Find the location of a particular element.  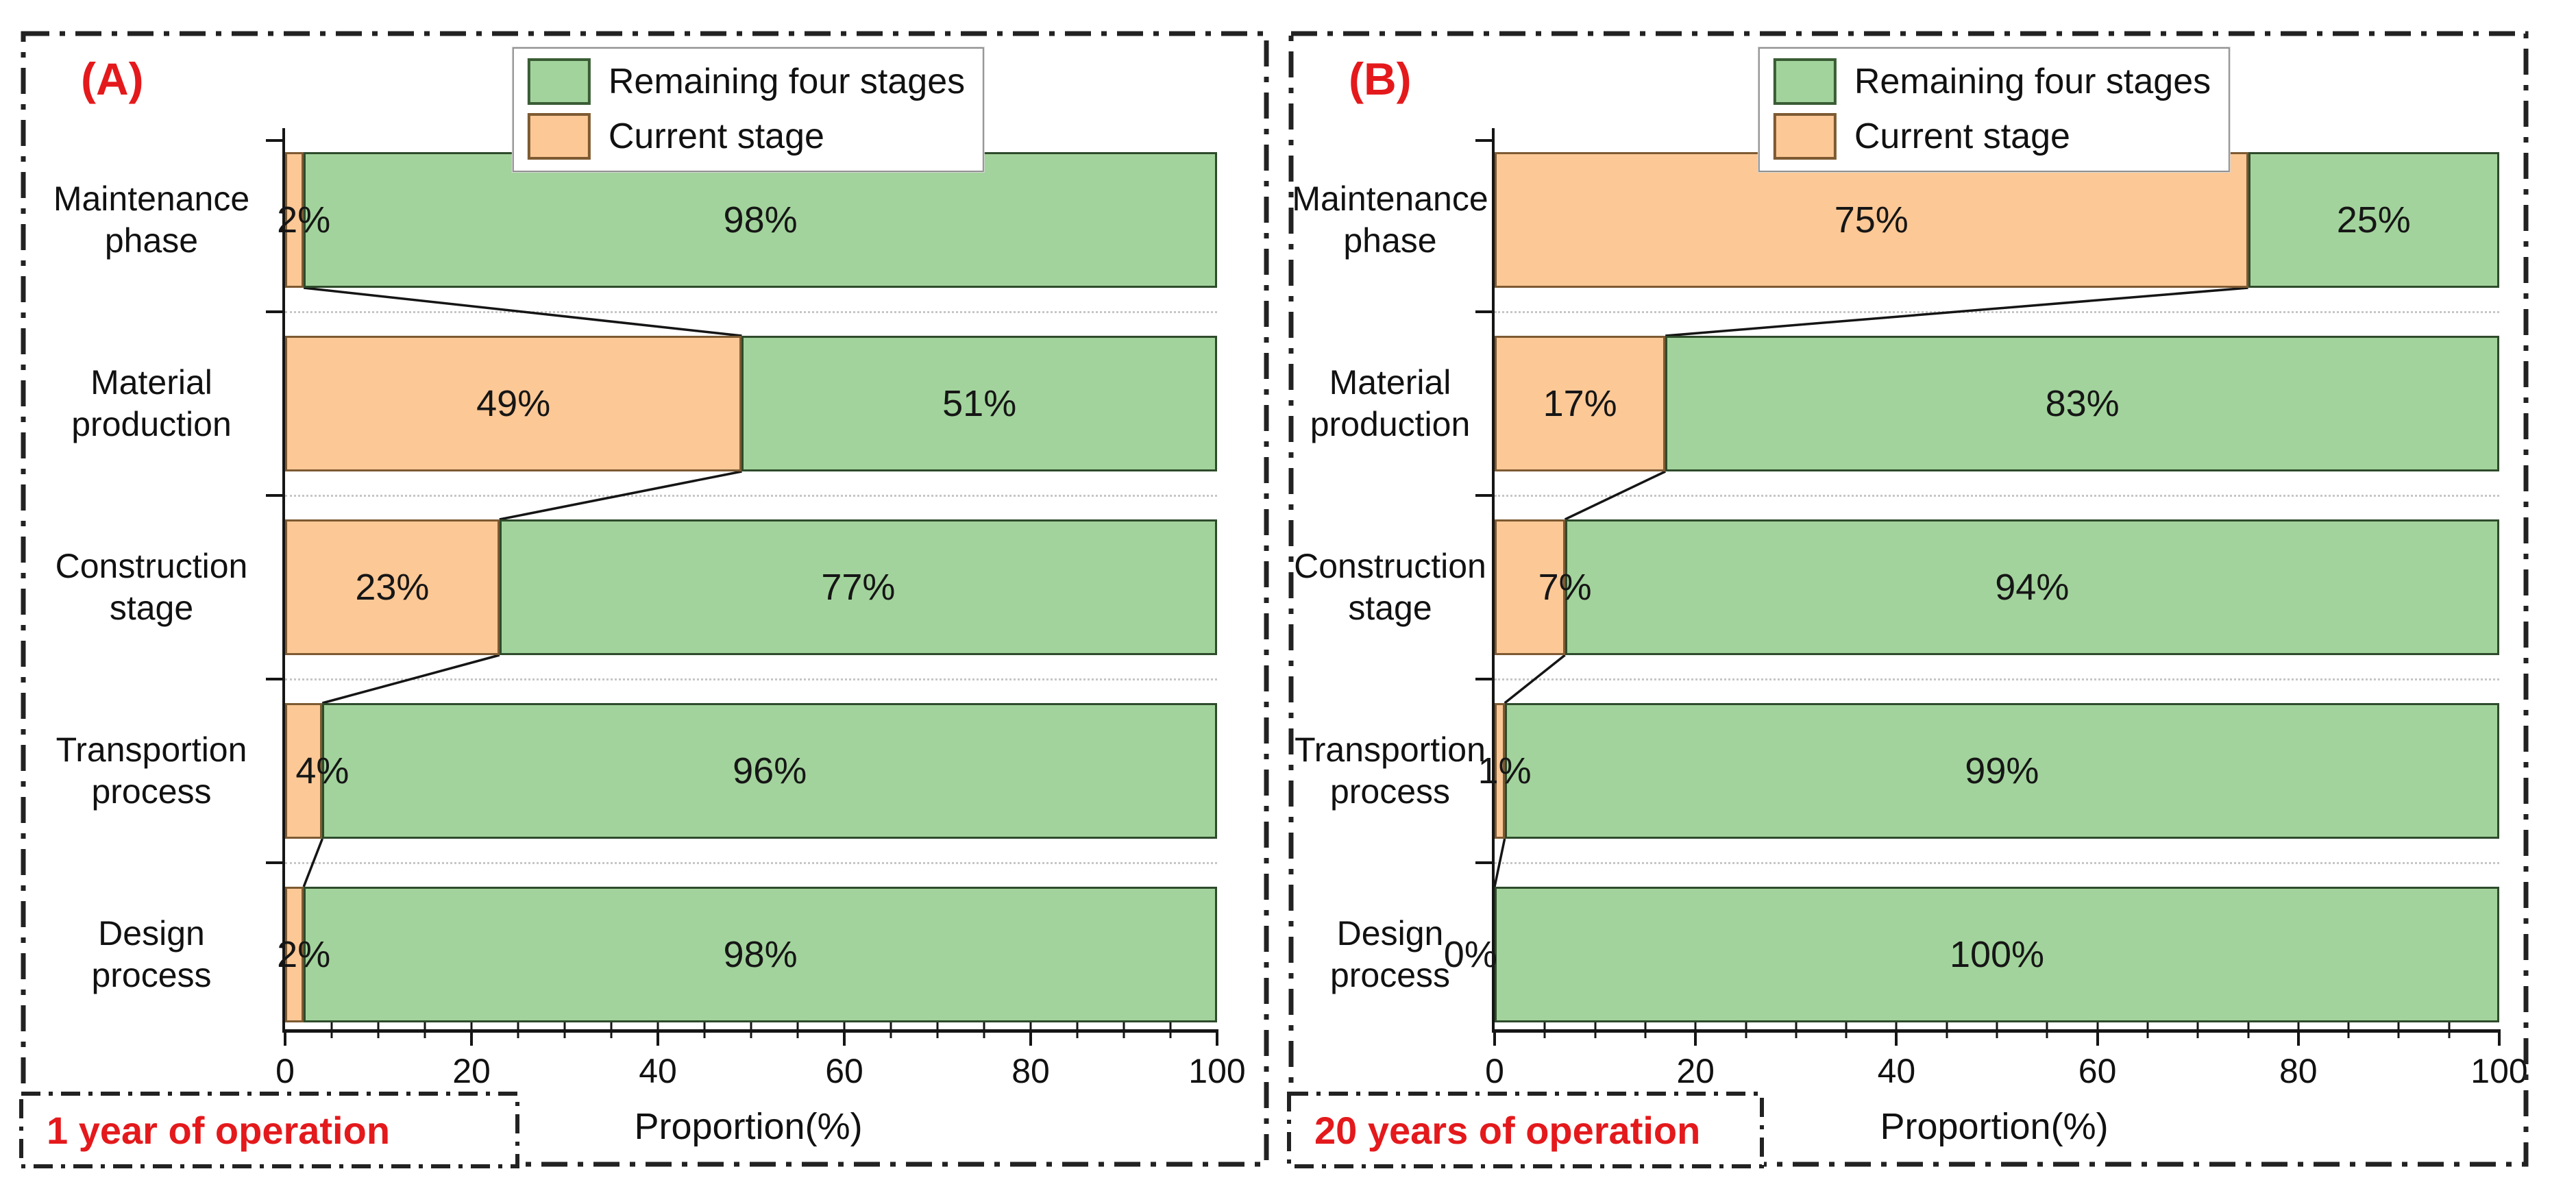

remaining-stages-value-label: 51% is located at coordinates (980, 403).